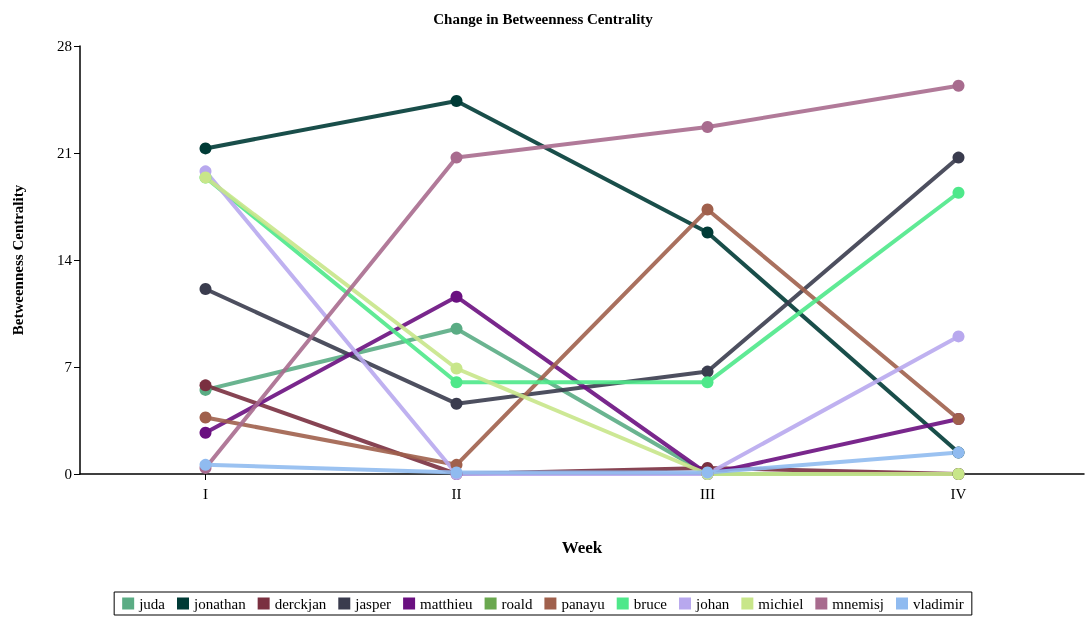  What do you see at coordinates (220, 603) in the screenshot?
I see `legend-label: jonathan` at bounding box center [220, 603].